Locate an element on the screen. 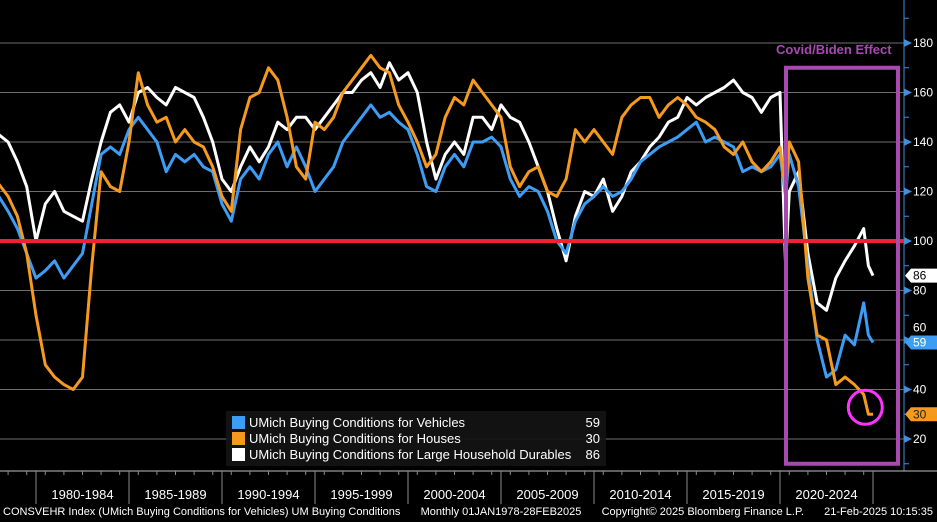 Image resolution: width=937 pixels, height=522 pixels. legend-swatch-houses is located at coordinates (238, 438).